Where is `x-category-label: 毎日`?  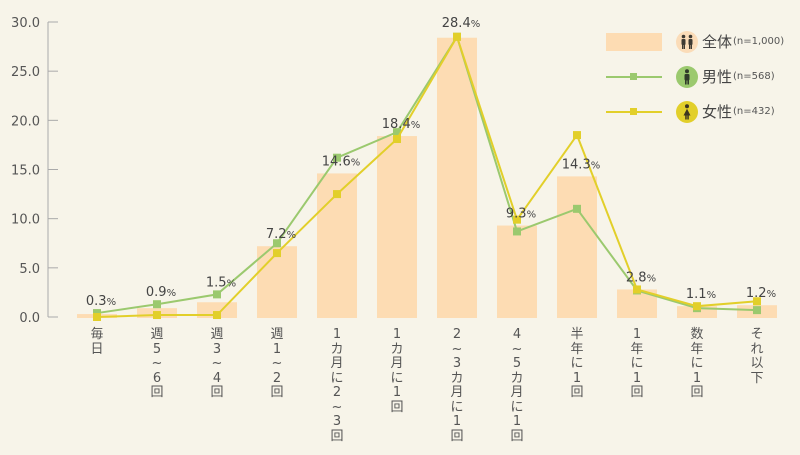 x-category-label: 毎日 is located at coordinates (97, 342).